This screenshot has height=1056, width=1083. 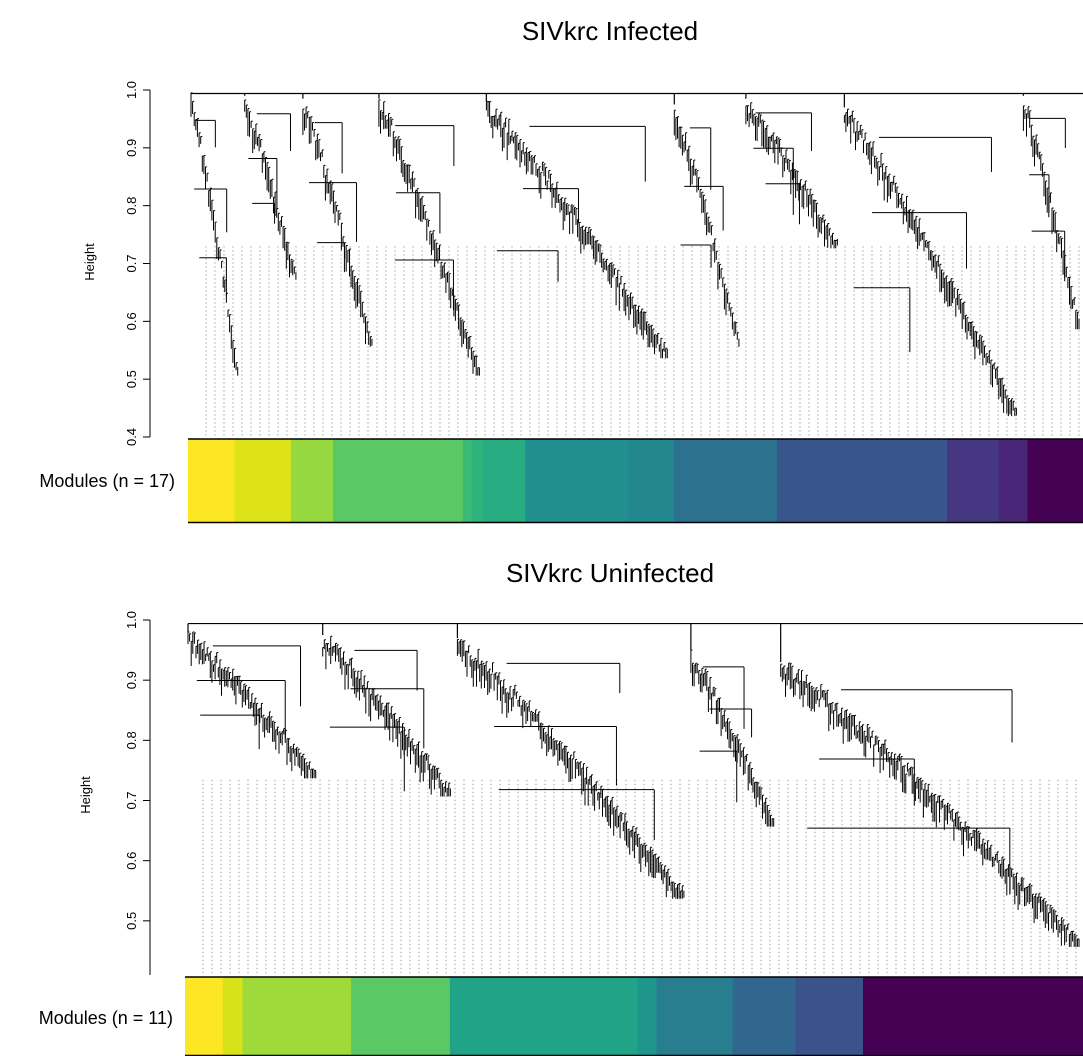 What do you see at coordinates (610, 31) in the screenshot?
I see `chart-title: SIVkrc Infected` at bounding box center [610, 31].